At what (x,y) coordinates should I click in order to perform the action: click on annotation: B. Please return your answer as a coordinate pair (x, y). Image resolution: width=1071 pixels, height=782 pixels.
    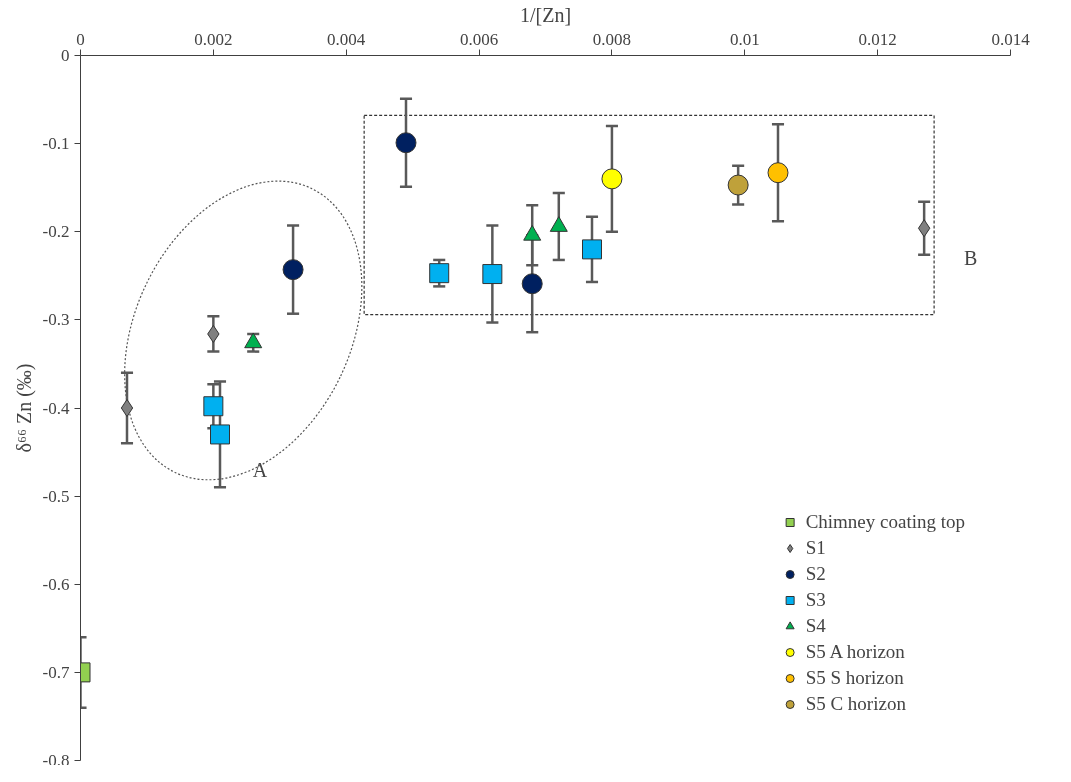
    Looking at the image, I should click on (970, 258).